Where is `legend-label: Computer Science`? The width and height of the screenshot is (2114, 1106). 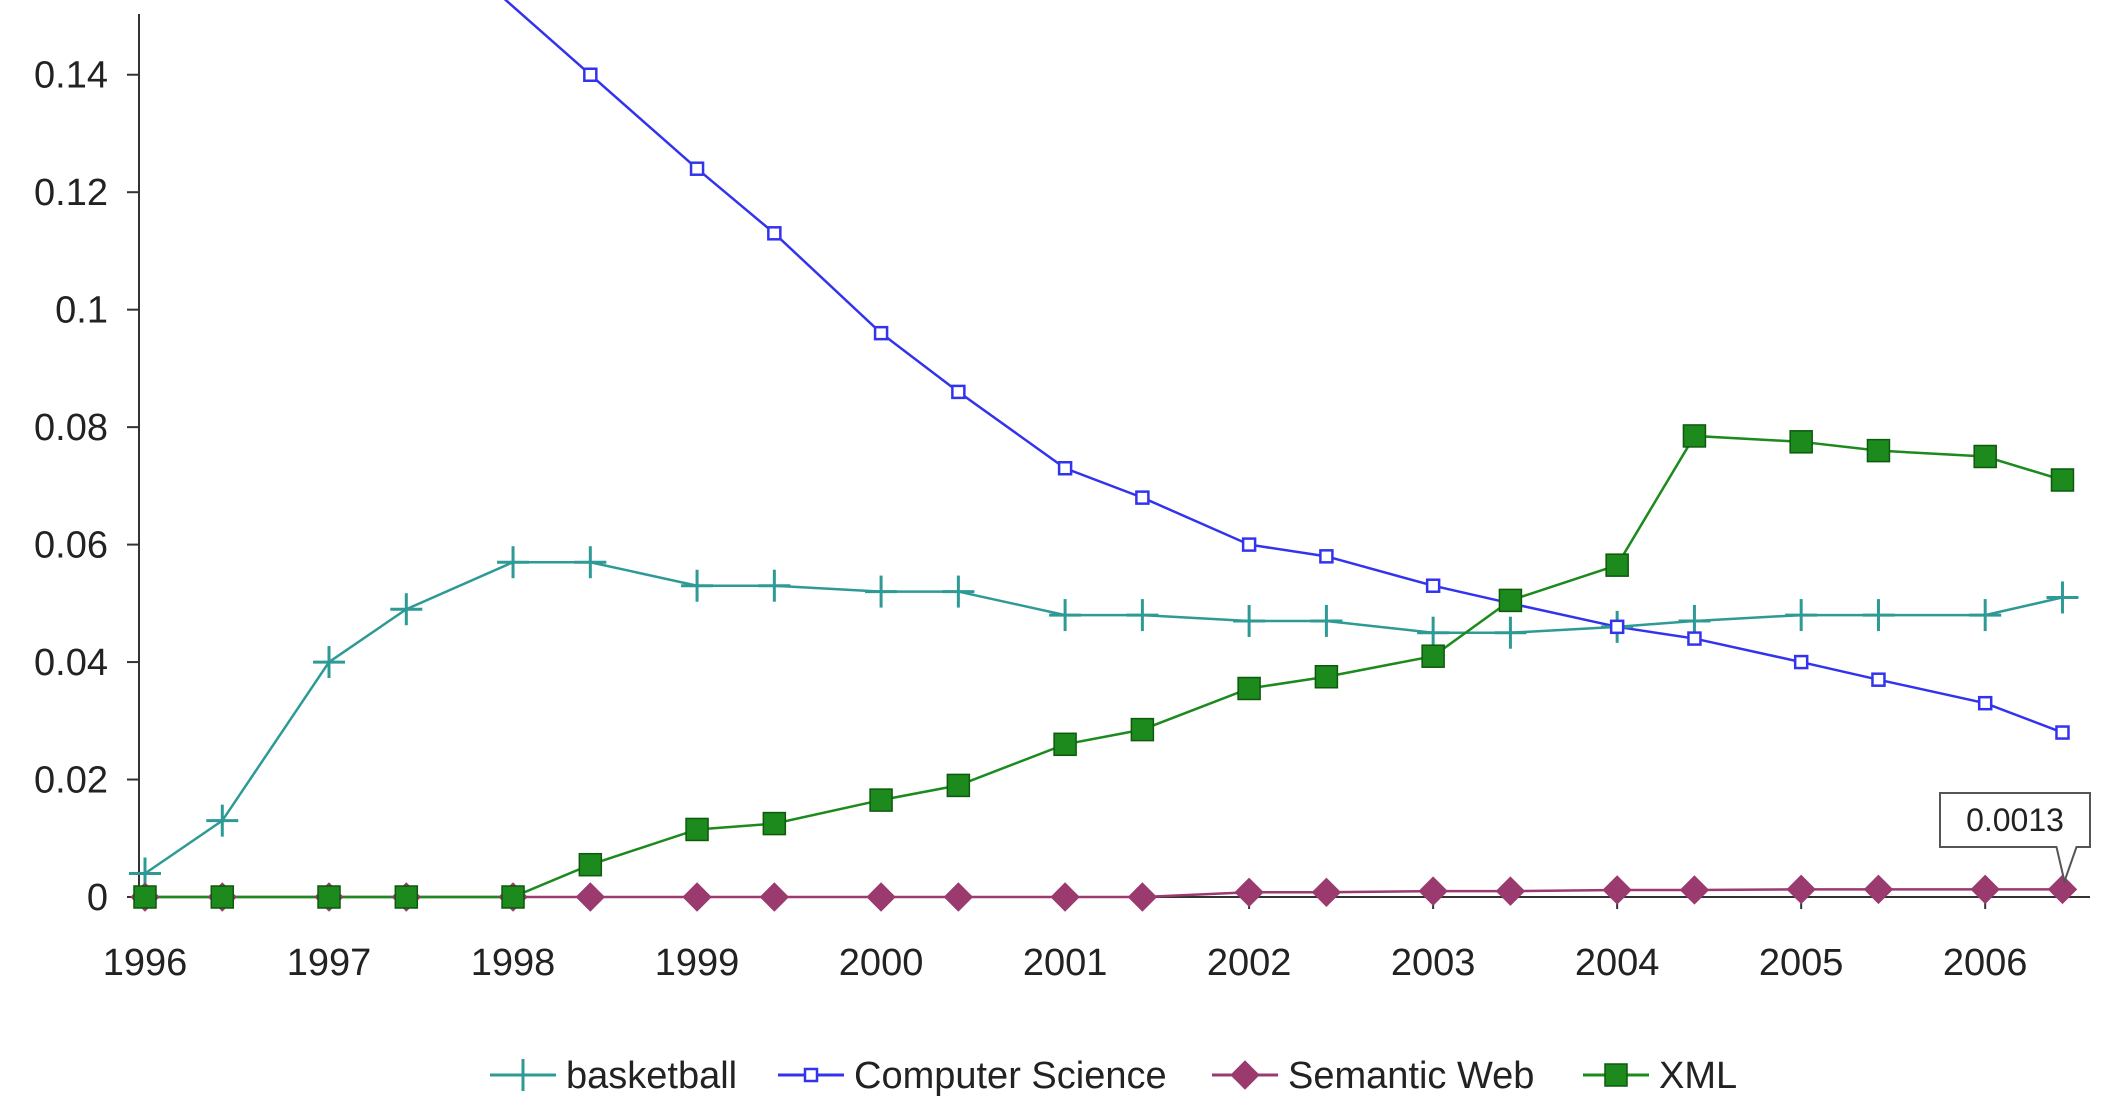 legend-label: Computer Science is located at coordinates (1010, 1076).